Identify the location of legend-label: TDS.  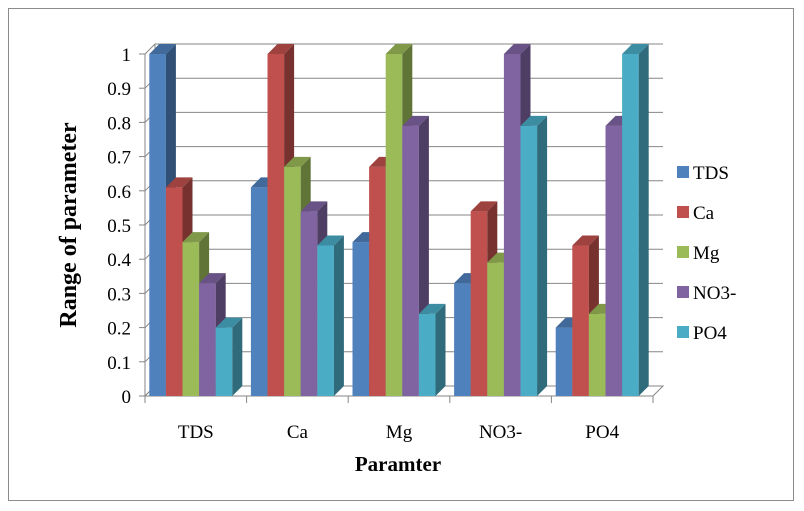
(711, 173).